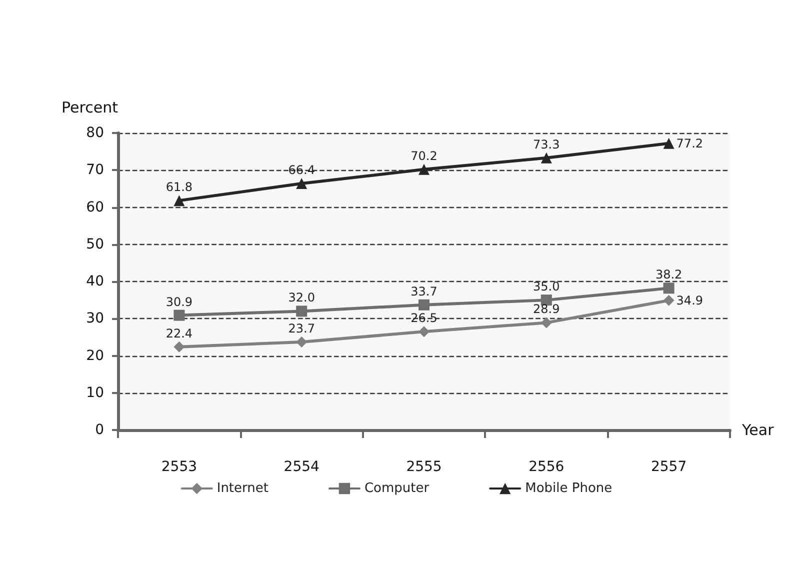  Describe the element at coordinates (568, 488) in the screenshot. I see `legend-label: Mobile Phone` at that location.